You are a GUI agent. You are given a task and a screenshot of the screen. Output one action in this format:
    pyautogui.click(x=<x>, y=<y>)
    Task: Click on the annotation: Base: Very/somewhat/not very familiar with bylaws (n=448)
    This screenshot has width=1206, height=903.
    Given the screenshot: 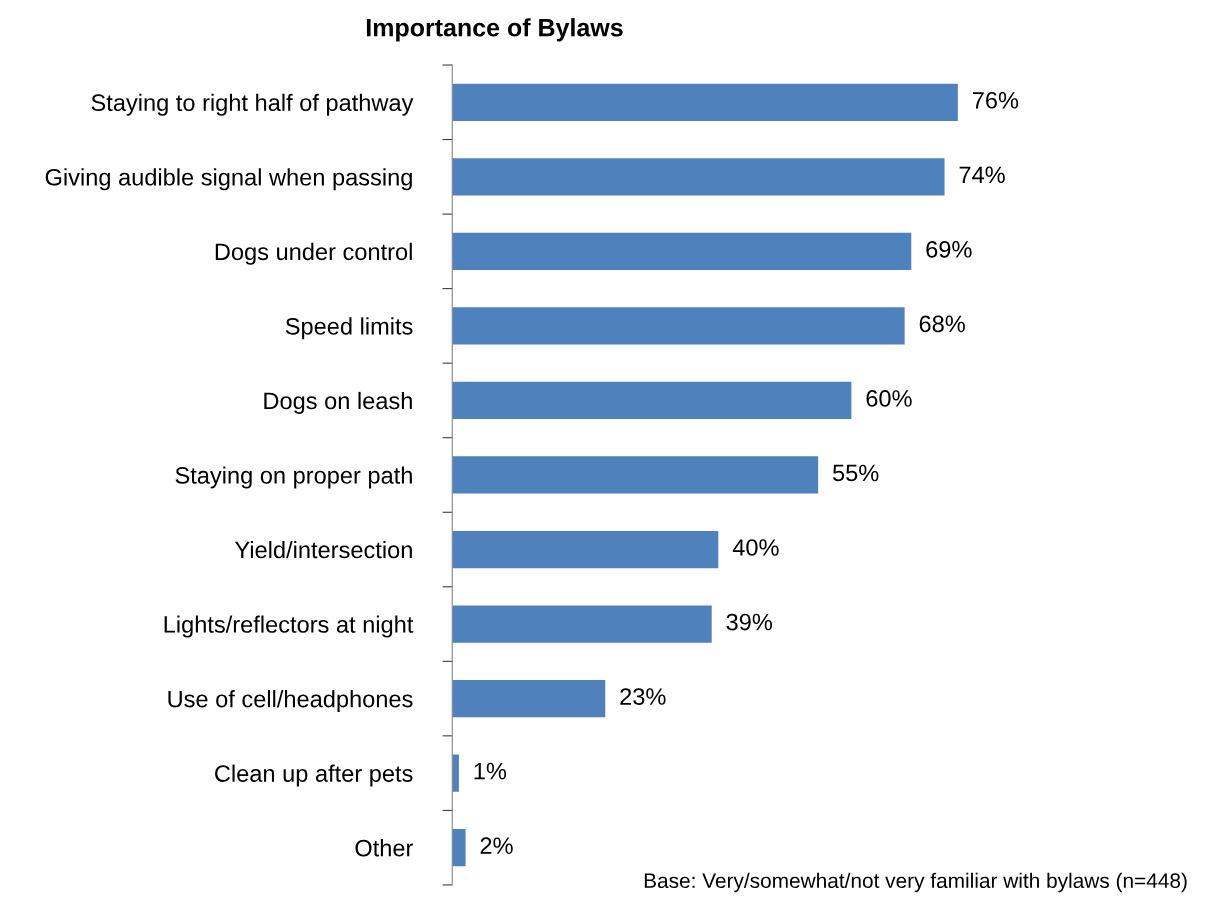 What is the action you would take?
    pyautogui.click(x=915, y=882)
    